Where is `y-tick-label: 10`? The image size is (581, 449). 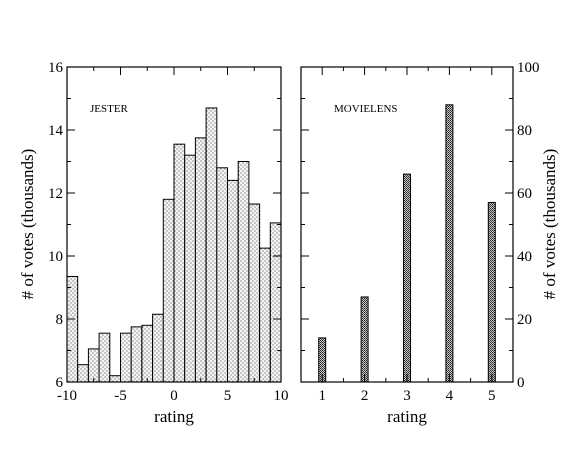 y-tick-label: 10 is located at coordinates (55, 257).